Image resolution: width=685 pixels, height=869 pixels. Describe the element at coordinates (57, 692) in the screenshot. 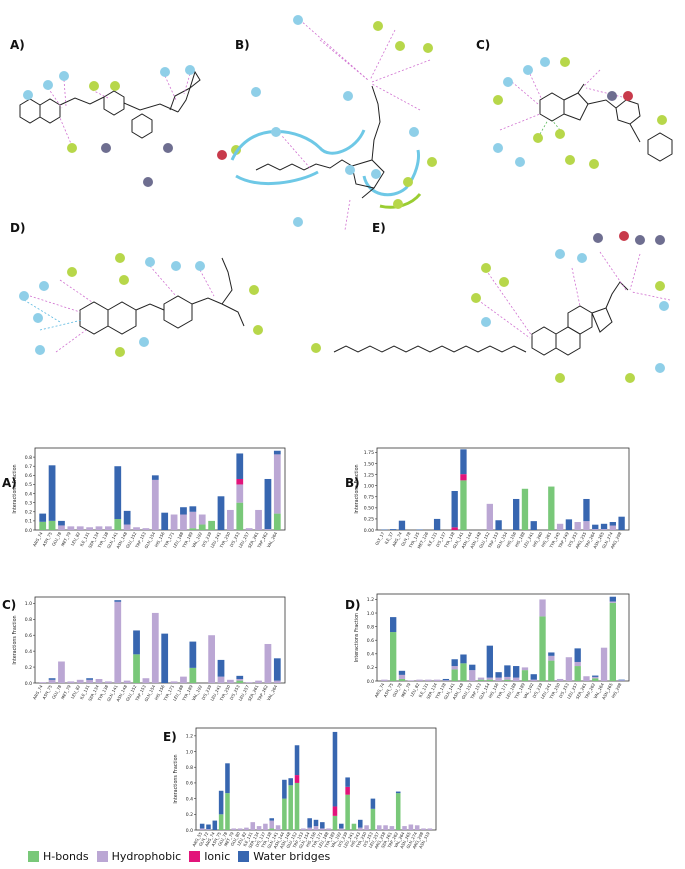

I see `x-tick-label: GLU_78` at that location.